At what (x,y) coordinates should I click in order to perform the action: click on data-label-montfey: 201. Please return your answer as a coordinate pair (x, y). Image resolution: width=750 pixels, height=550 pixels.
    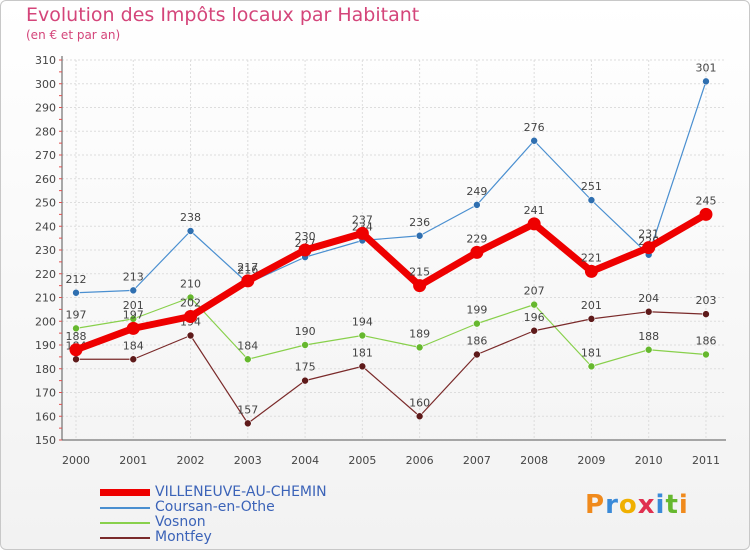
    Looking at the image, I should click on (591, 305).